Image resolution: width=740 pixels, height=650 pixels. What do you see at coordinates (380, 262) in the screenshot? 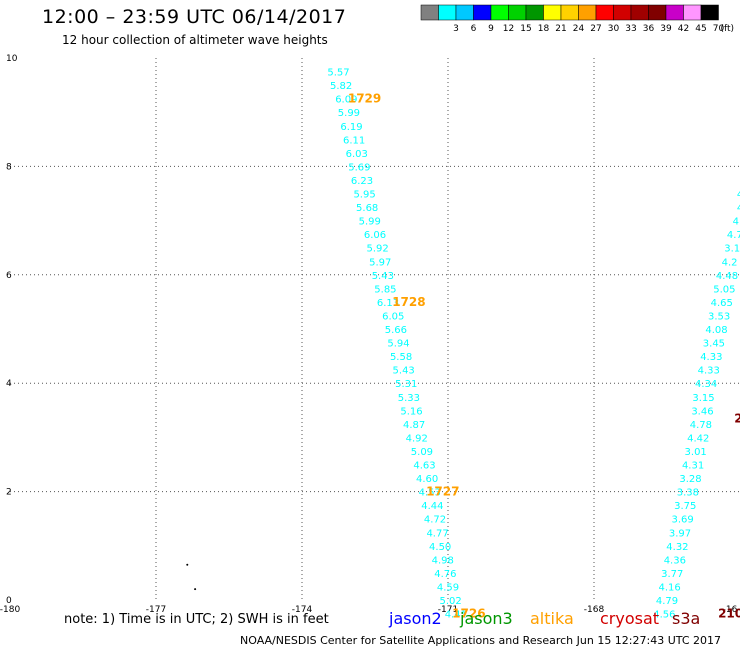
I see `wave-height-label: 5.97` at bounding box center [380, 262].